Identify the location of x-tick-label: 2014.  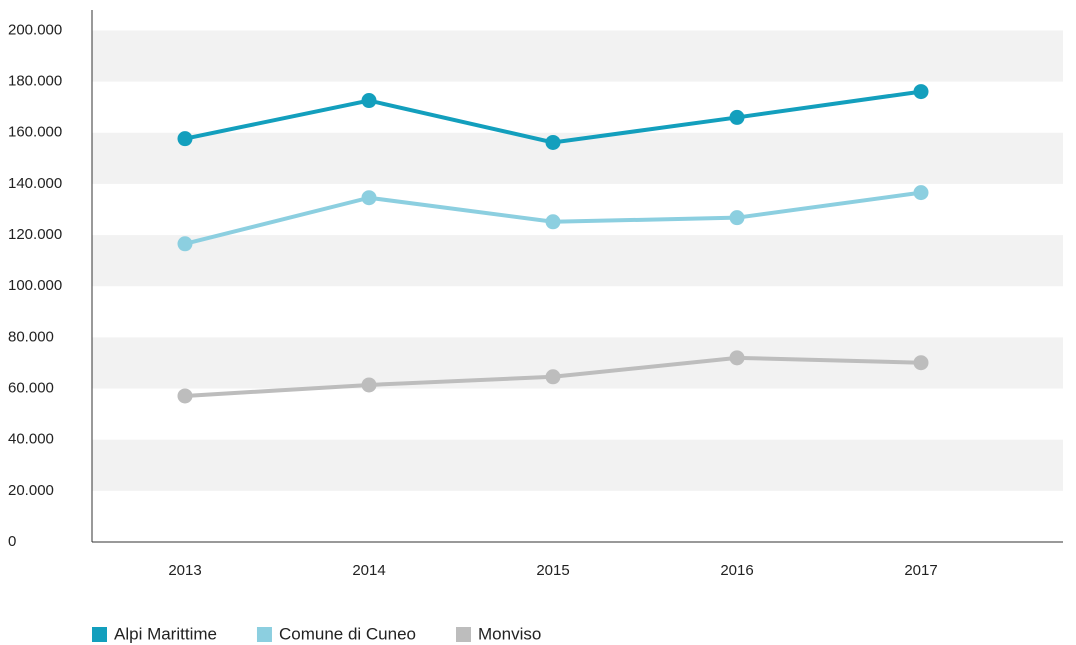
(368, 570).